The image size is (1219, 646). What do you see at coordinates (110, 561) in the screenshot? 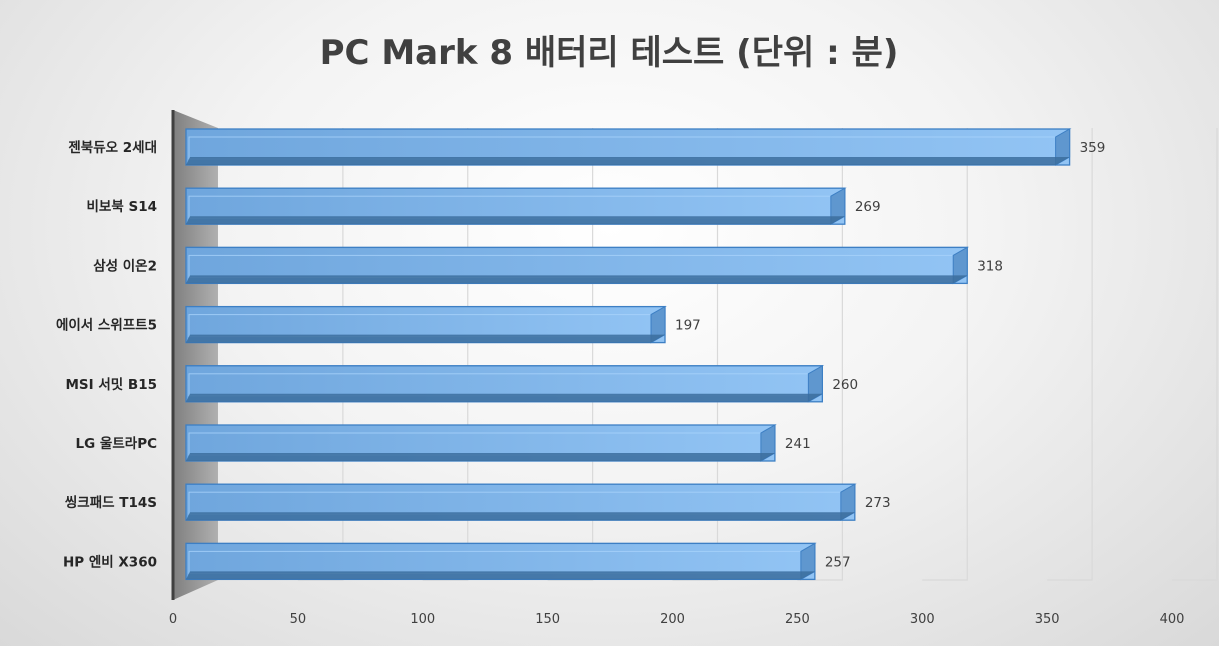
I see `category-label-8: HP 엔비 X360` at bounding box center [110, 561].